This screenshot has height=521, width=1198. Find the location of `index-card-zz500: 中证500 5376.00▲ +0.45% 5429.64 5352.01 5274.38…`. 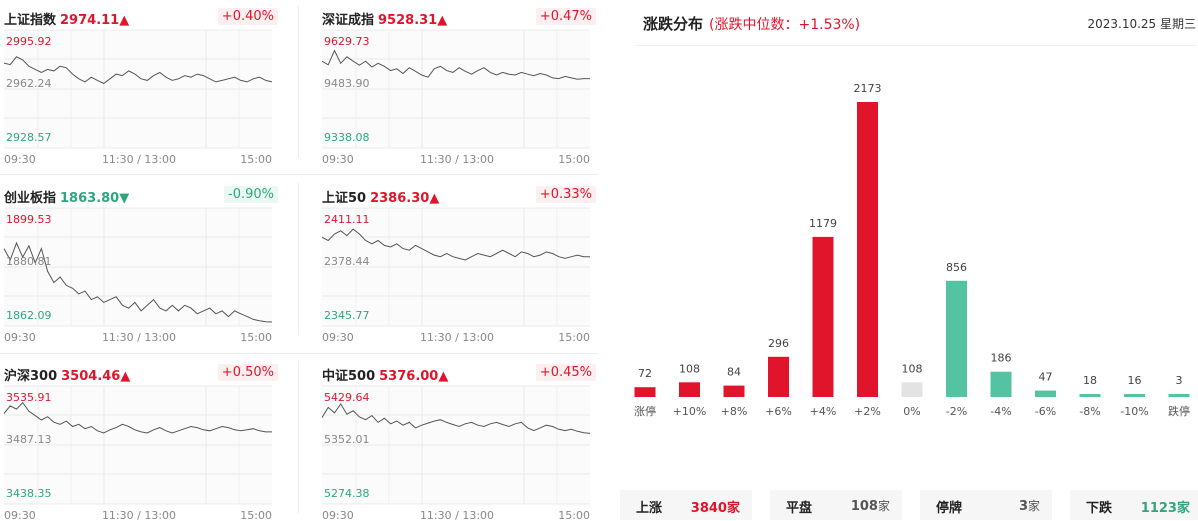

index-card-zz500: 中证500 5376.00▲ +0.45% 5429.64 5352.01 5274.38… is located at coordinates (459, 438).